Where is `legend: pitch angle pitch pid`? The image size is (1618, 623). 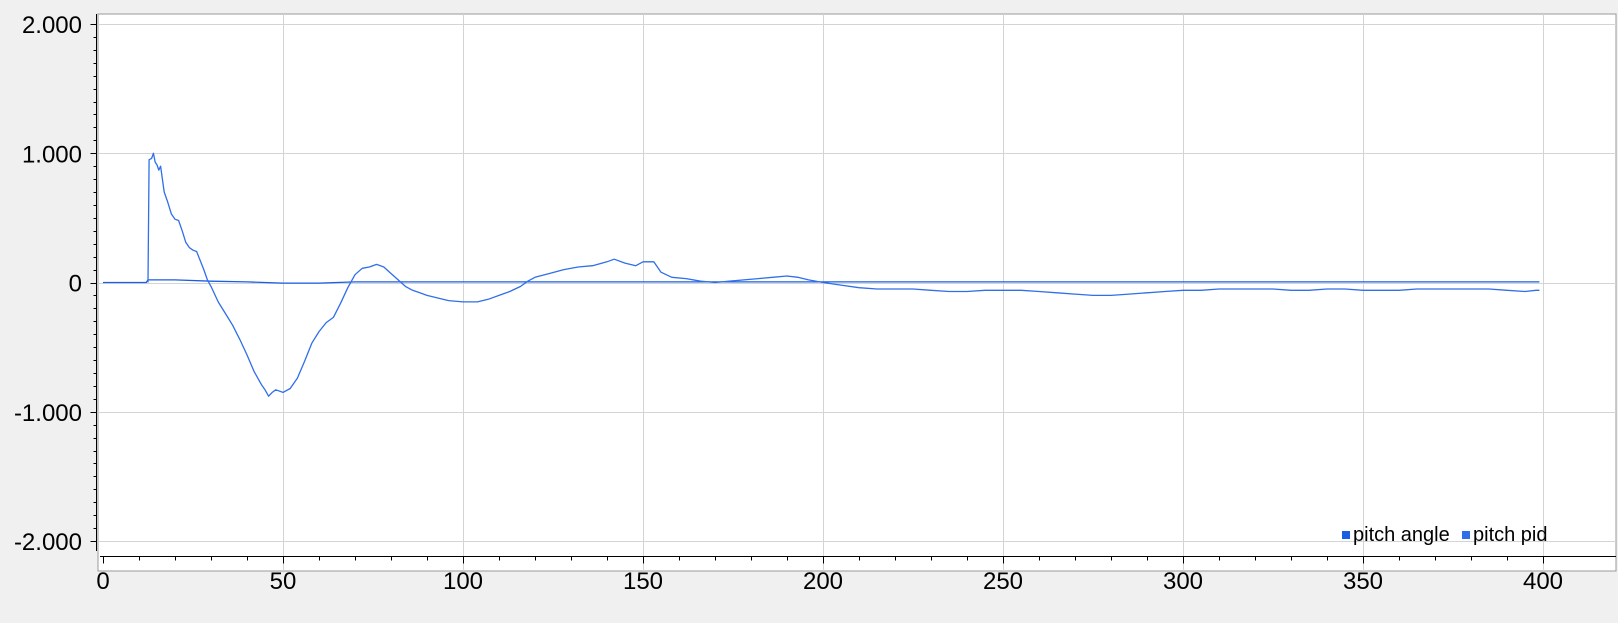 legend: pitch angle pitch pid is located at coordinates (1445, 535).